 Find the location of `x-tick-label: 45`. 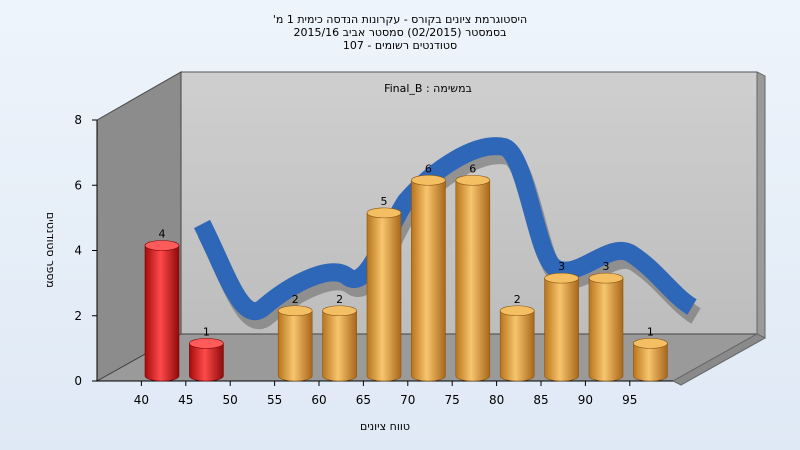

x-tick-label: 45 is located at coordinates (185, 400).